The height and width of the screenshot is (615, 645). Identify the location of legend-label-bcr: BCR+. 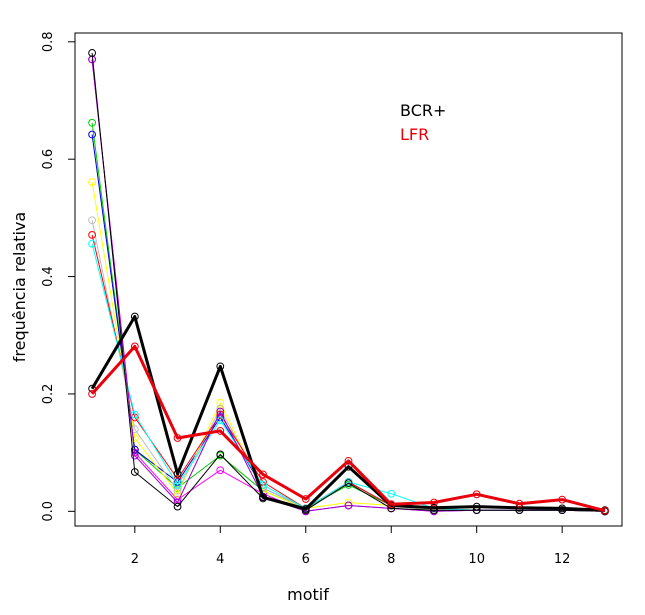
(423, 110).